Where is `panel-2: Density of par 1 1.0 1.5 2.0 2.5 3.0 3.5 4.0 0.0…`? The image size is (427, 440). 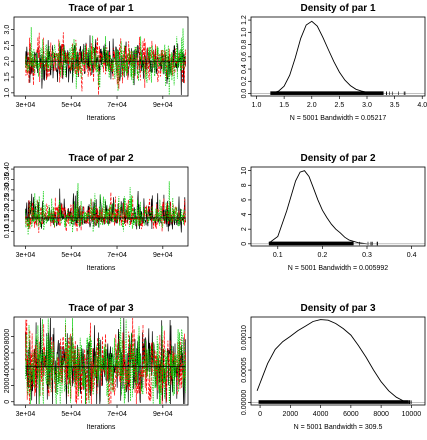
panel-2: Density of par 1 1.0 1.5 2.0 2.5 3.0 3.5 4.0 0.0… is located at coordinates (334, 62).